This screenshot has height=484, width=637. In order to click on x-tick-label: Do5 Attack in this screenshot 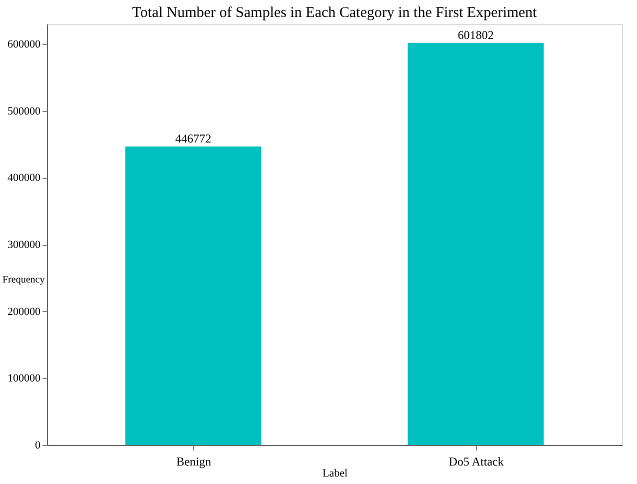, I will do `click(476, 461)`.